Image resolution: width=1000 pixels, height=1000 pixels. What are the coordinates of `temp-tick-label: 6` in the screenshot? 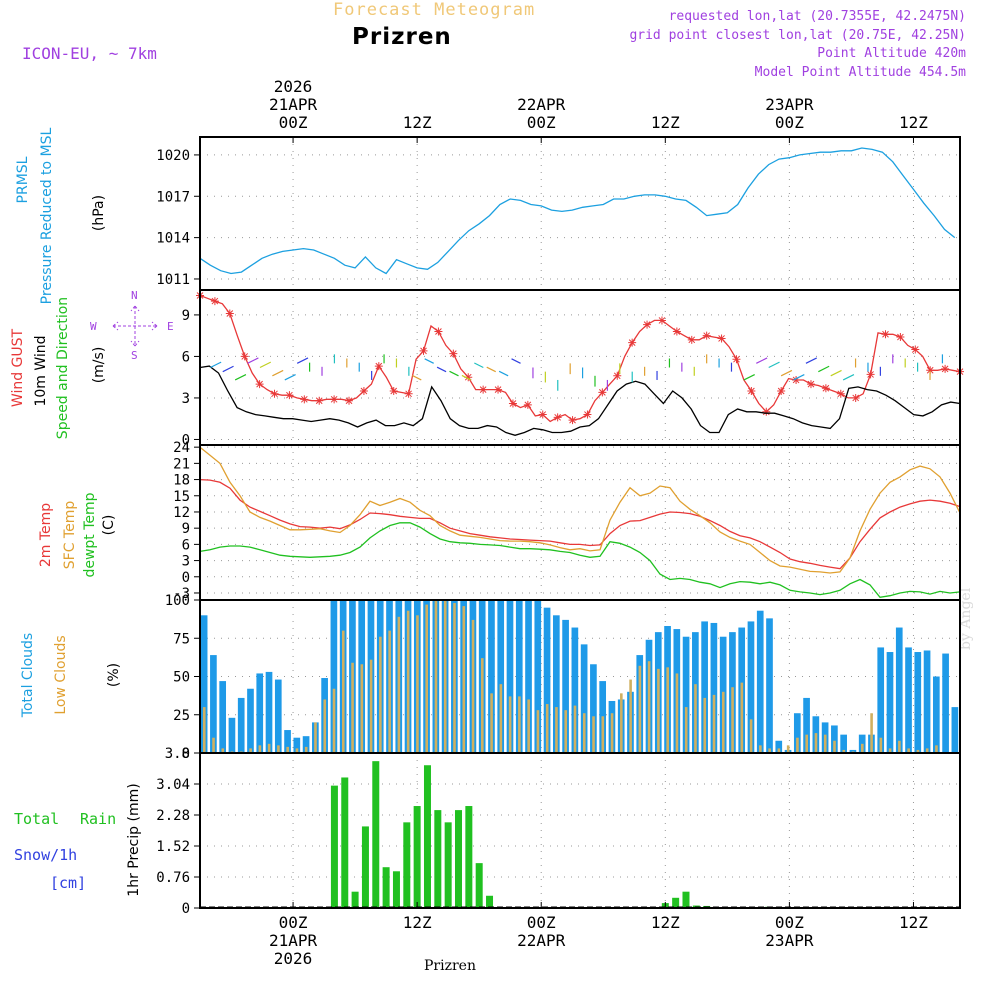 It's located at (186, 545).